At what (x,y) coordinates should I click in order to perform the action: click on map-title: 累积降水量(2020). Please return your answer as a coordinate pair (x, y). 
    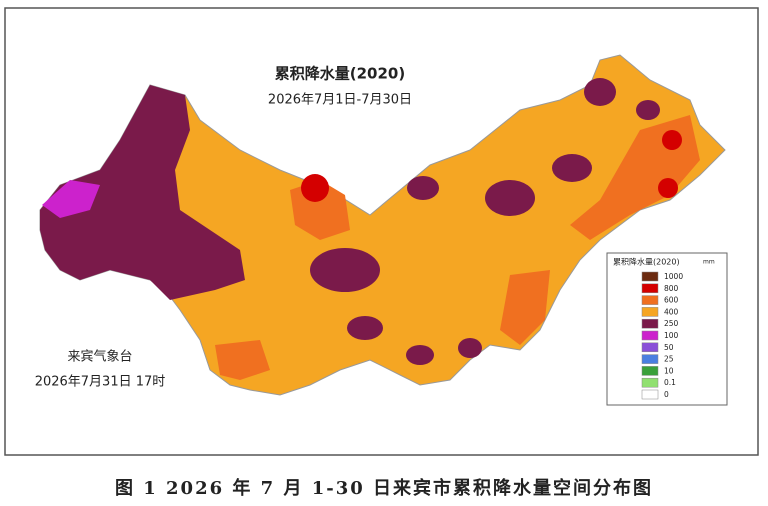
    Looking at the image, I should click on (340, 74).